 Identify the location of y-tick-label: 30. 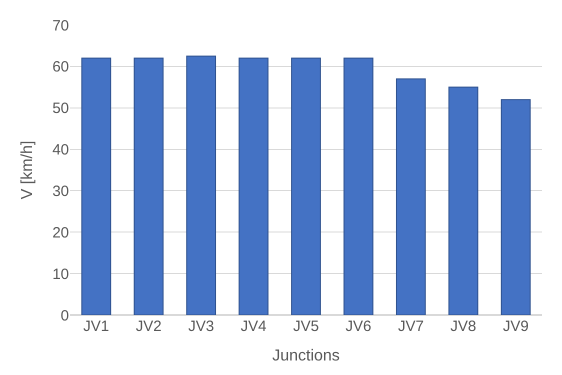
(60, 191).